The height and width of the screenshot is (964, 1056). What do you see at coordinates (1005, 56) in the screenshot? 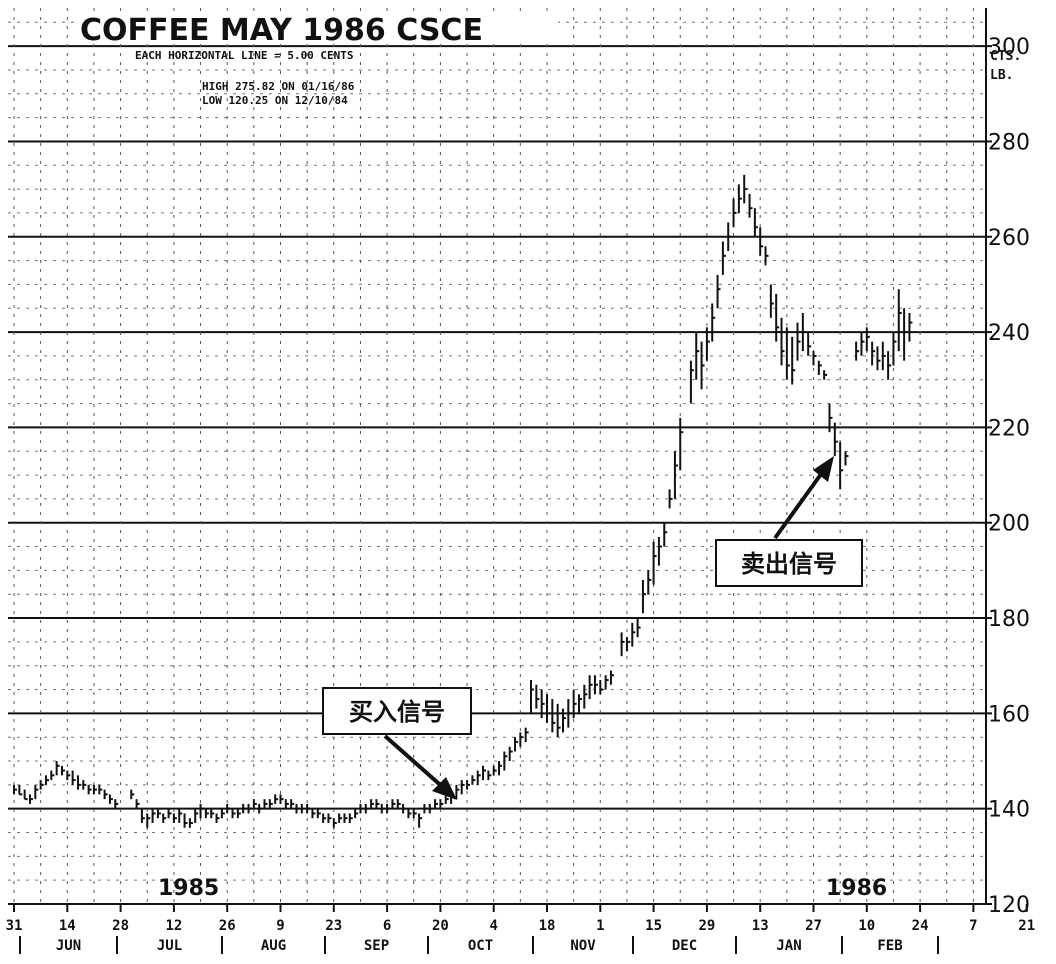
I see `unit-label-cts: CTS.` at bounding box center [1005, 56].